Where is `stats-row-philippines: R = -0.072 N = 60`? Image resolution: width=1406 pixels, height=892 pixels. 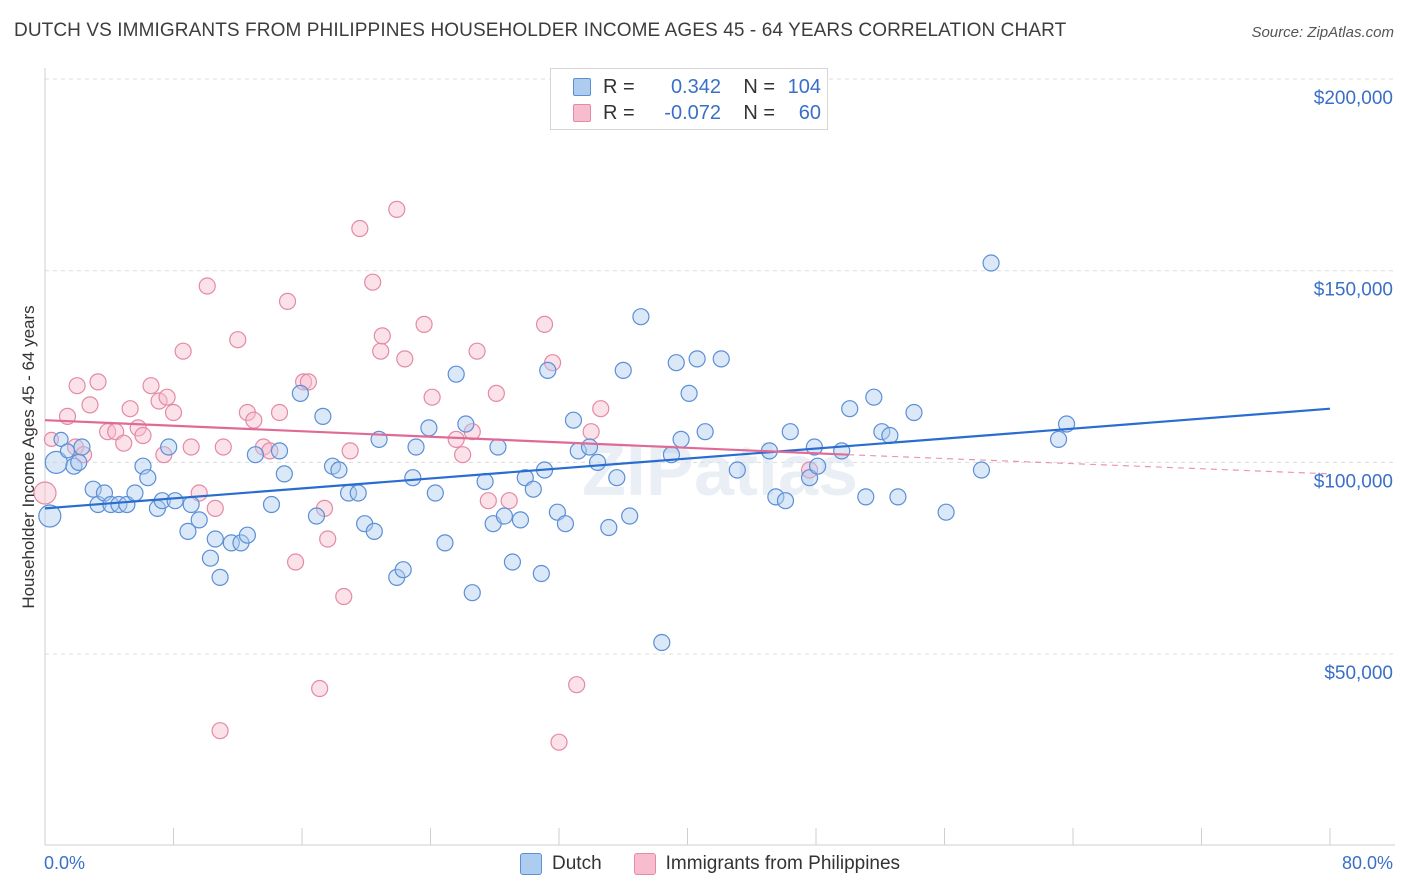 stats-row-philippines: R = -0.072 N = 60 is located at coordinates (697, 113).